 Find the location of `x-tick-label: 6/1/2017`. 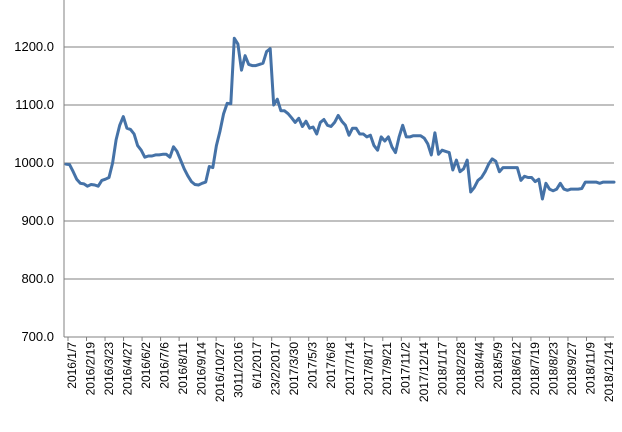

x-tick-label: 6/1/2017 is located at coordinates (257, 365).